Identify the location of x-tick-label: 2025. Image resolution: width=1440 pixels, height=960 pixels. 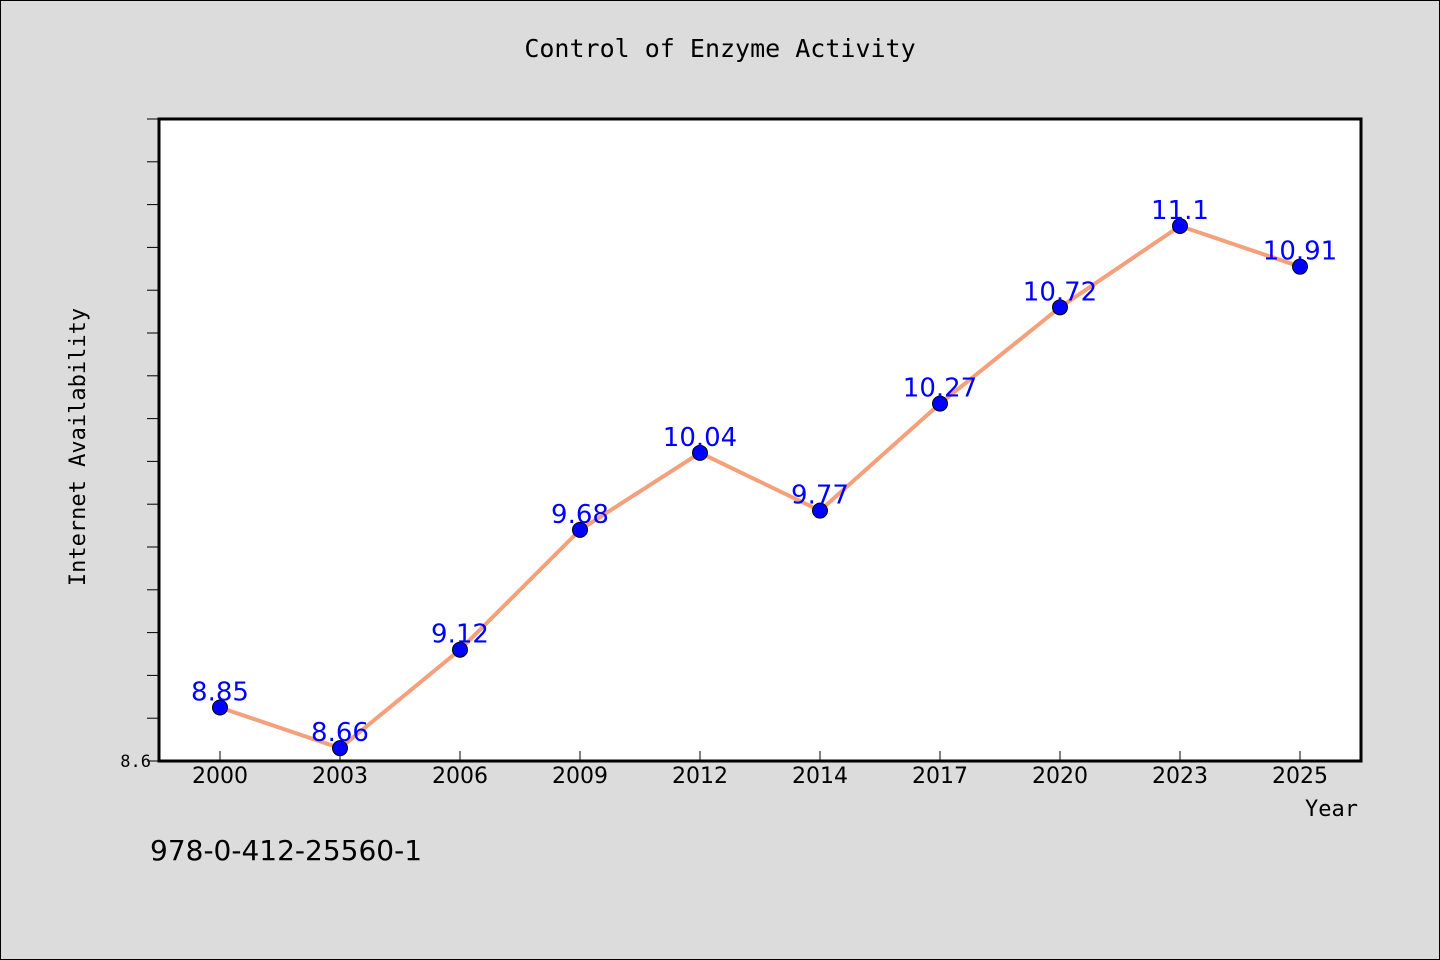
(1300, 776).